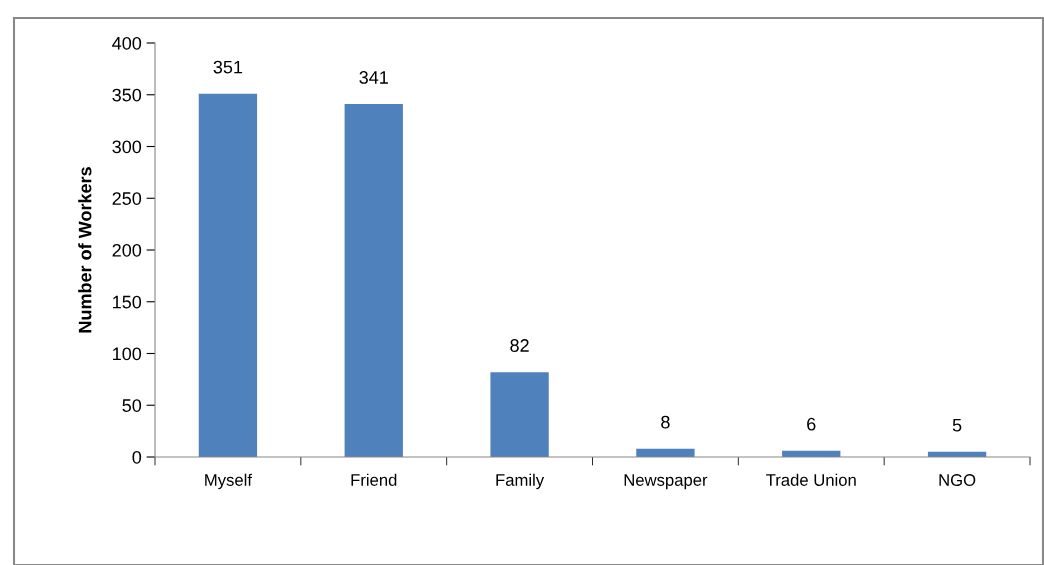 The image size is (1044, 565). What do you see at coordinates (811, 424) in the screenshot?
I see `data-label: 6` at bounding box center [811, 424].